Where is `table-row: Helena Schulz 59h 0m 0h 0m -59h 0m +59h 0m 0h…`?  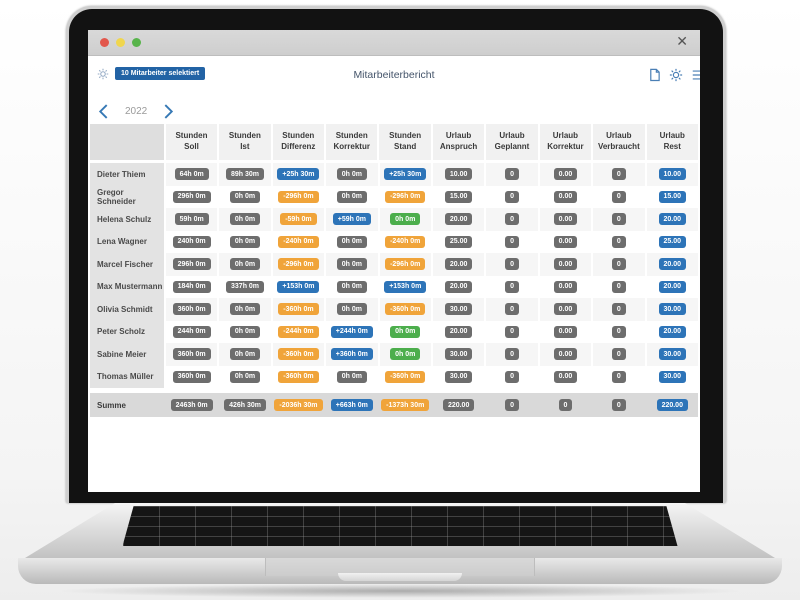 table-row: Helena Schulz 59h 0m 0h 0m -59h 0m +59h 0m 0h… is located at coordinates (394, 219).